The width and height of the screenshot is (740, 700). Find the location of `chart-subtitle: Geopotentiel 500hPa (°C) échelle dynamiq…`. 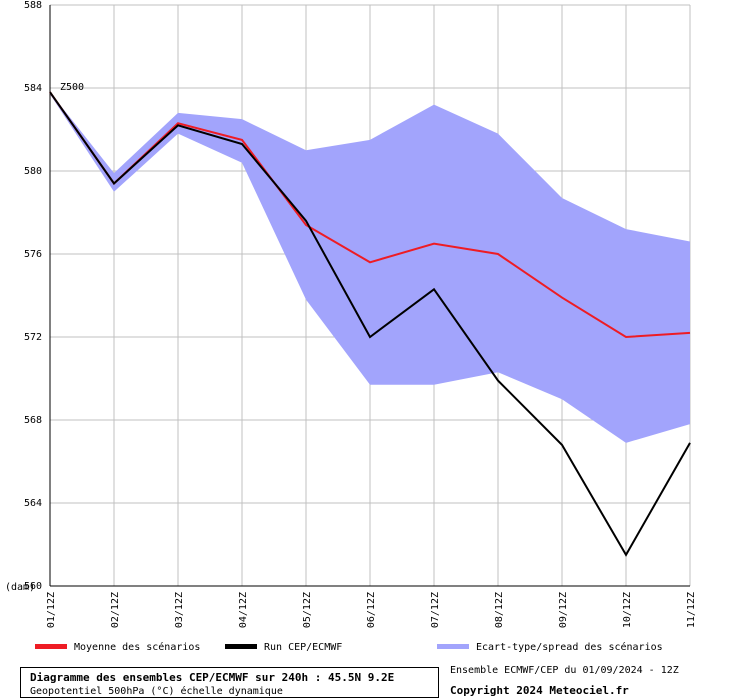

chart-subtitle: Geopotentiel 500hPa (°C) échelle dynamiq… is located at coordinates (156, 691).